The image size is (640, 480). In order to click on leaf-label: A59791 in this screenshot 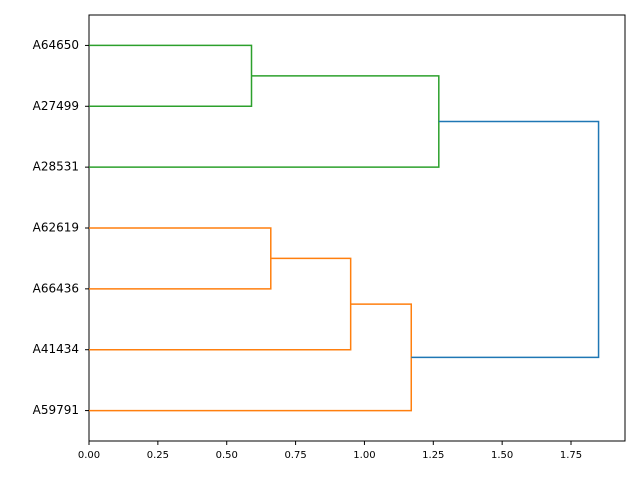, I will do `click(56, 410)`.